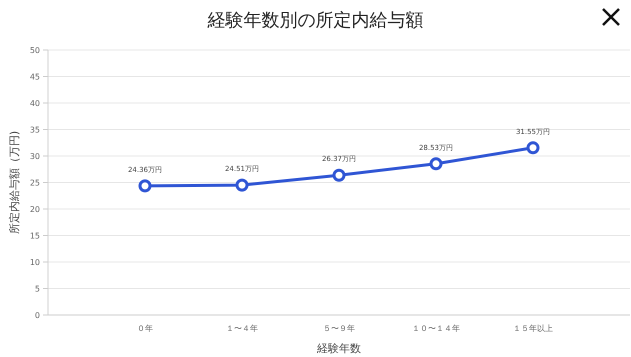 Image resolution: width=631 pixels, height=357 pixels. I want to click on y-tick-label: 15, so click(35, 236).